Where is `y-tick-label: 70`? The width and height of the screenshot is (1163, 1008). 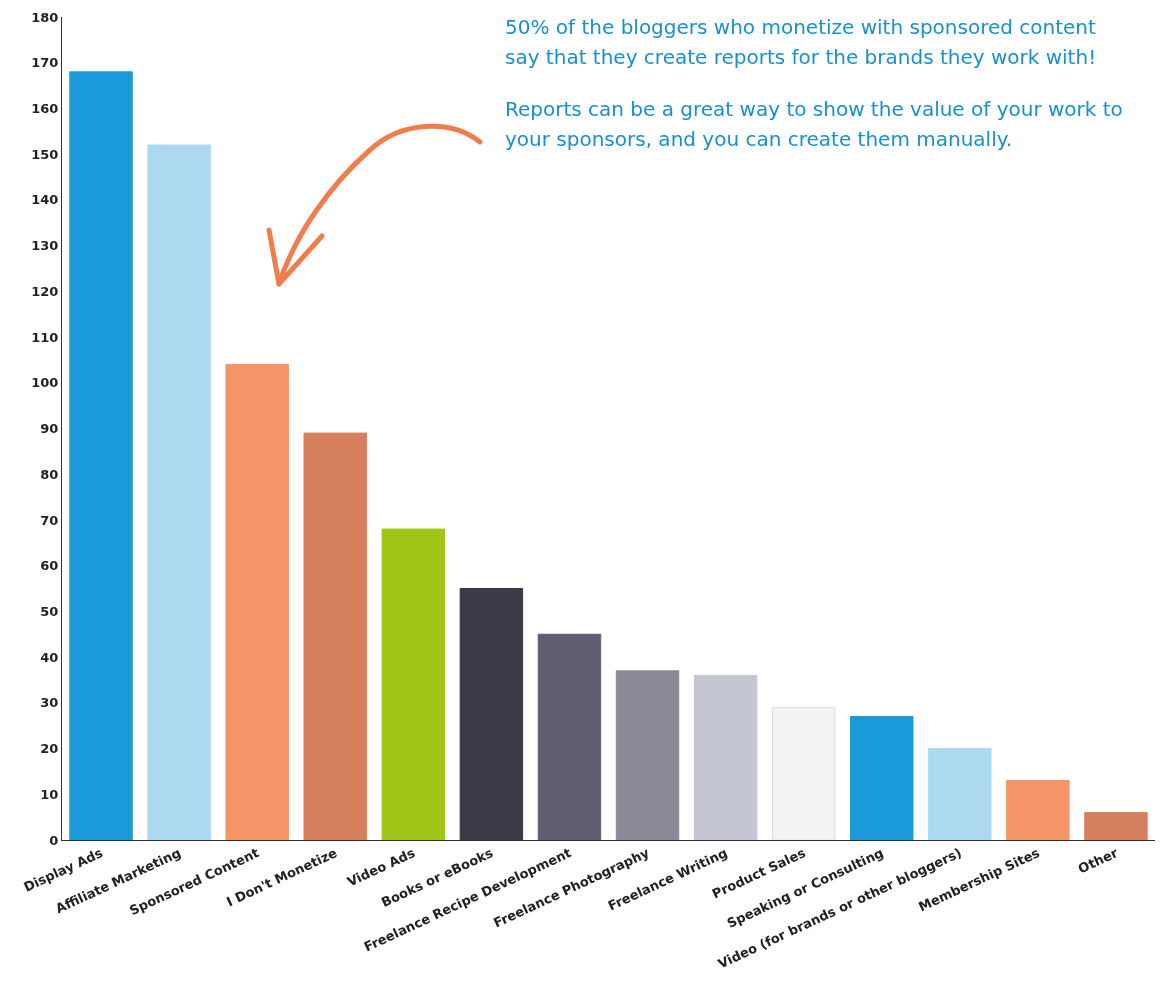
y-tick-label: 70 is located at coordinates (49, 520).